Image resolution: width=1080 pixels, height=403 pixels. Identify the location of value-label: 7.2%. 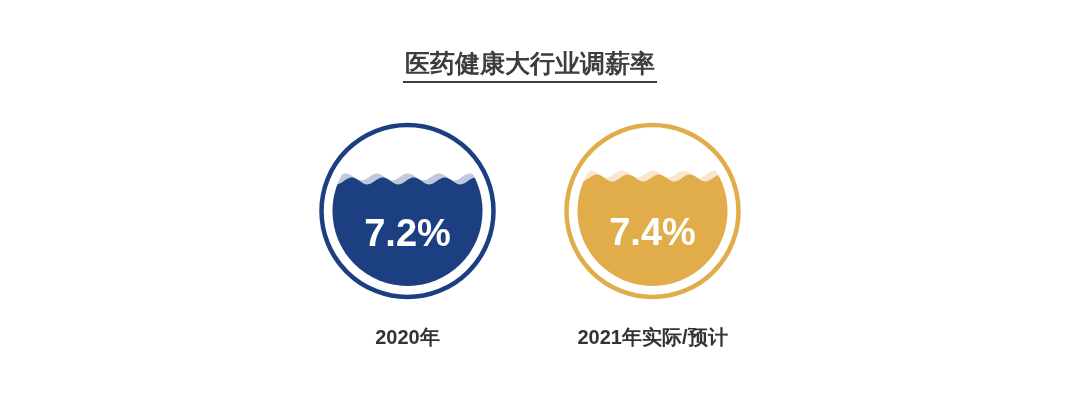
(407, 233).